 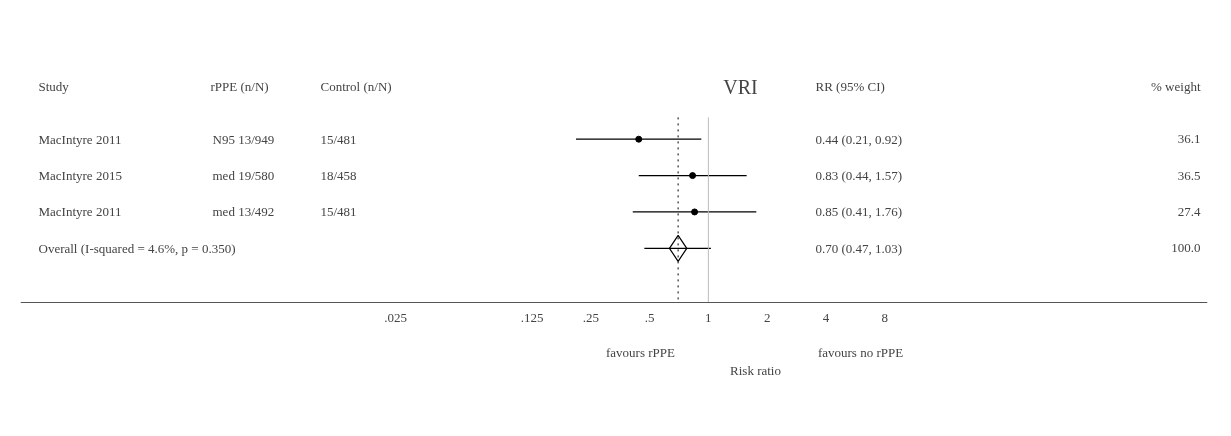 What do you see at coordinates (860, 352) in the screenshot?
I see `text: favours no rPPE` at bounding box center [860, 352].